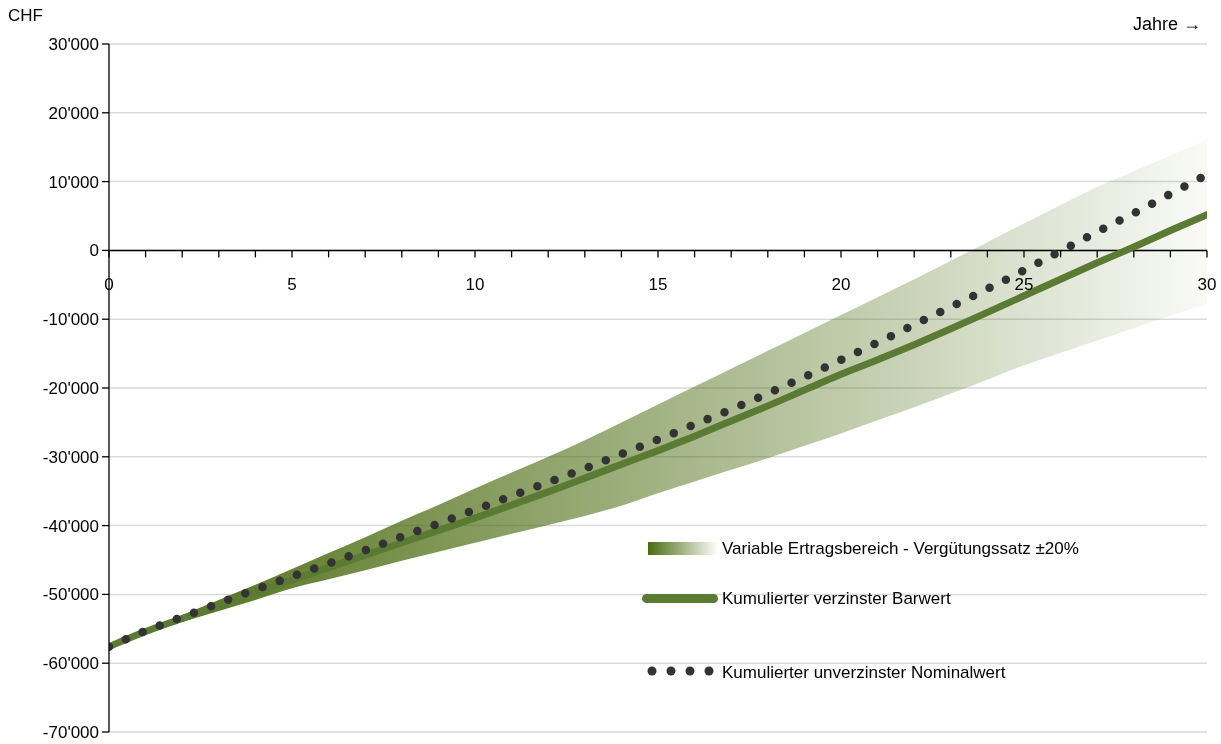  Describe the element at coordinates (70, 526) in the screenshot. I see `y-tick-label: -40'000` at that location.